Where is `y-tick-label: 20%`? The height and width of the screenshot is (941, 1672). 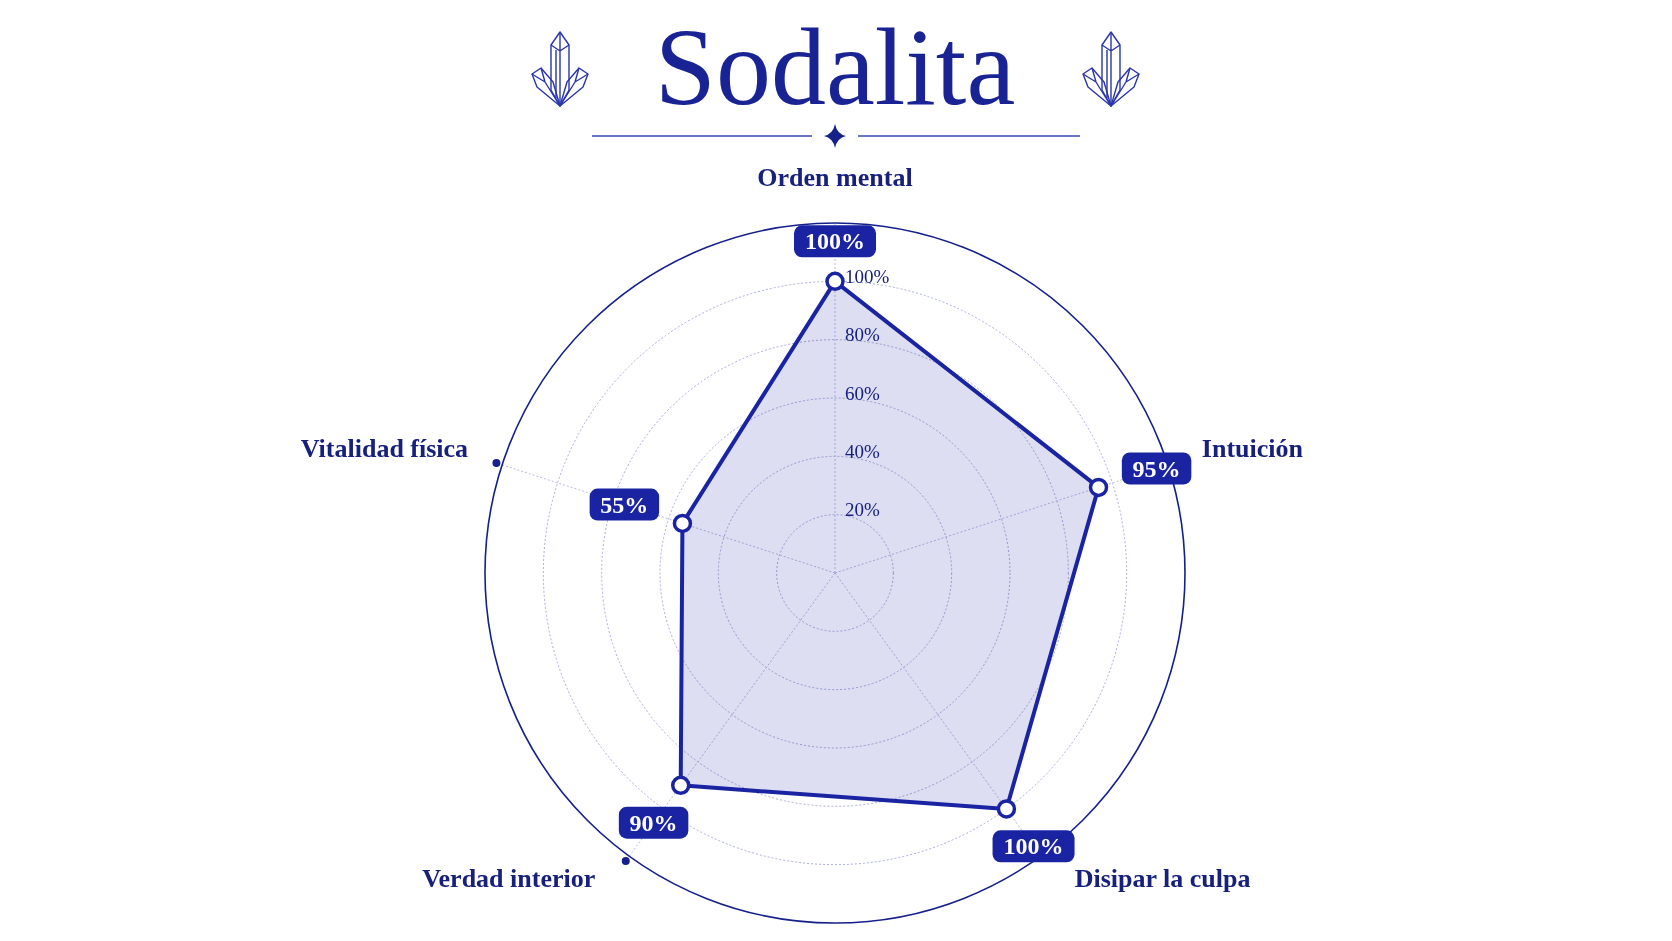 y-tick-label: 20% is located at coordinates (862, 510).